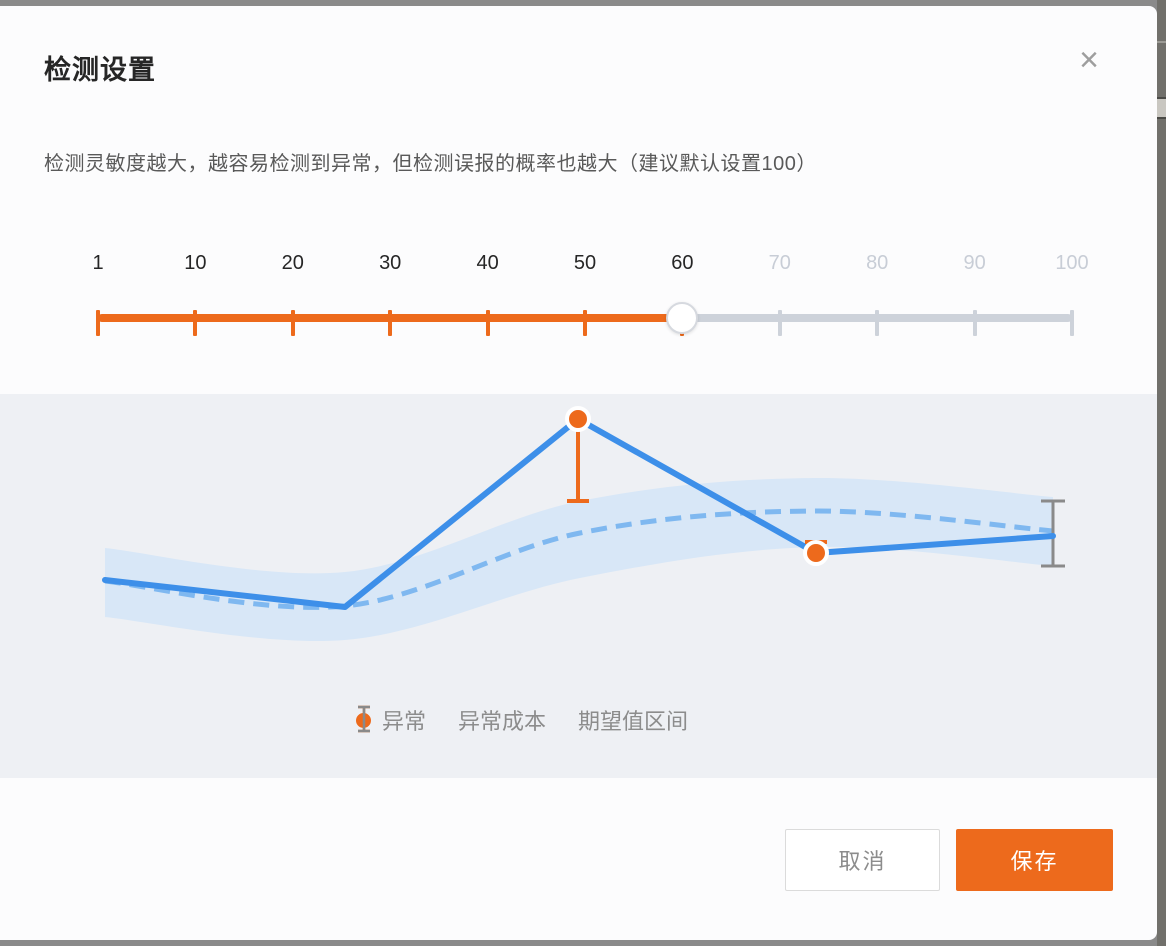  I want to click on slider-label-100: 100, so click(1072, 263).